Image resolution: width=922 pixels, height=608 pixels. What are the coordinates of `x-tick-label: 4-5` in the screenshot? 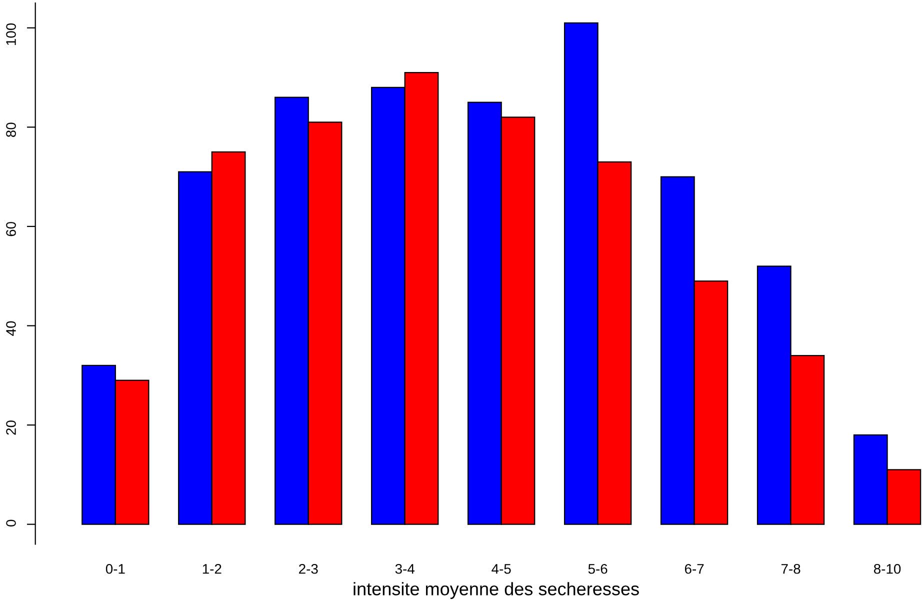 It's located at (501, 569).